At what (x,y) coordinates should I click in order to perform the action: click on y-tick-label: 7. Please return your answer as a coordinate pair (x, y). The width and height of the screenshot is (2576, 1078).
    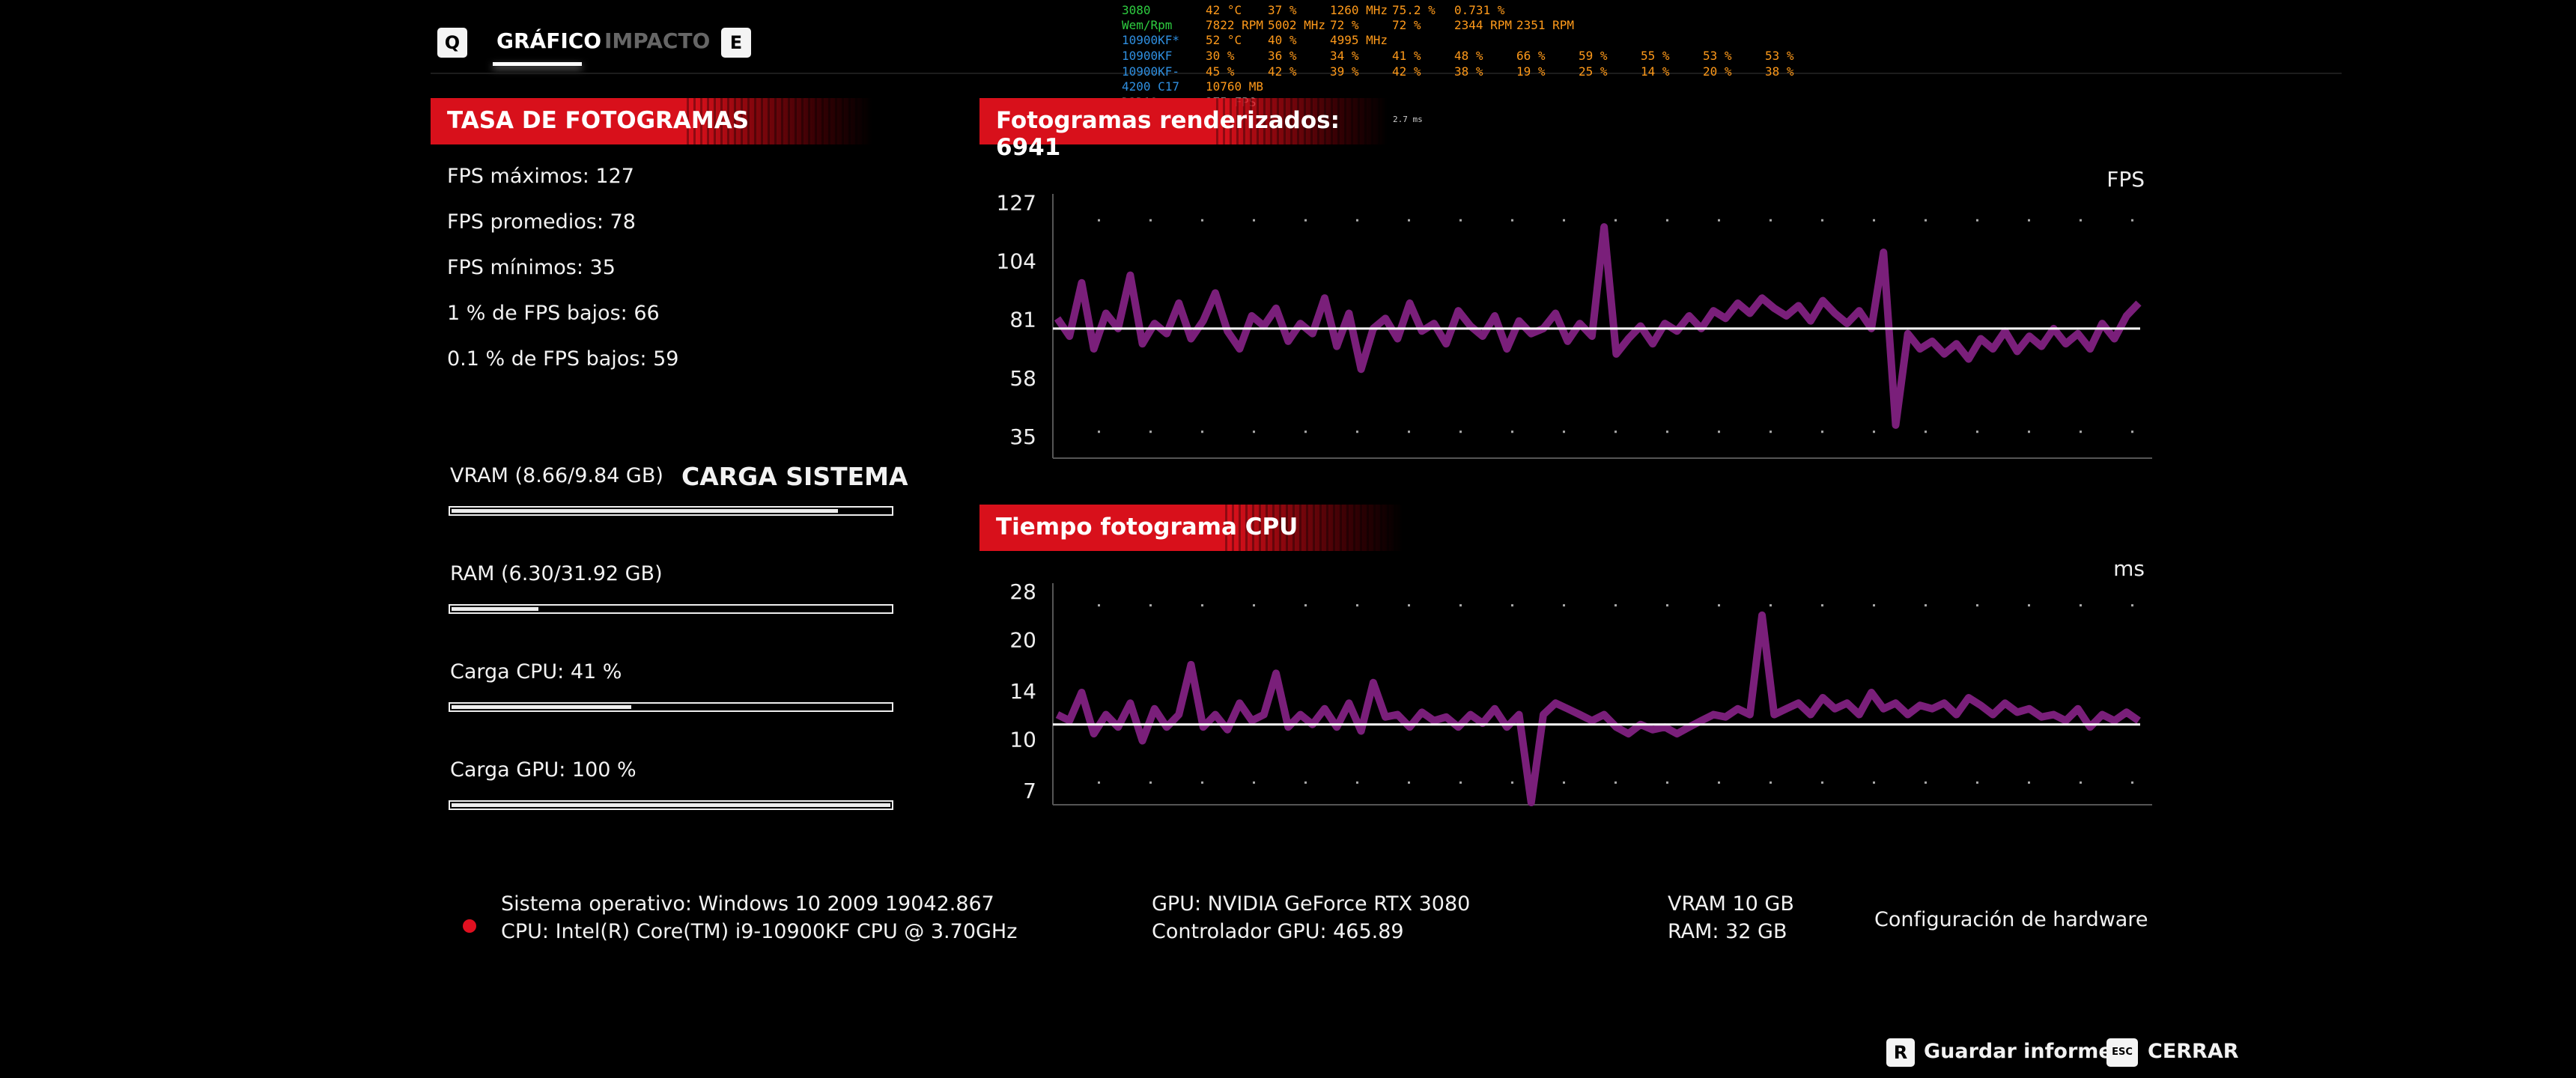
    Looking at the image, I should click on (1029, 791).